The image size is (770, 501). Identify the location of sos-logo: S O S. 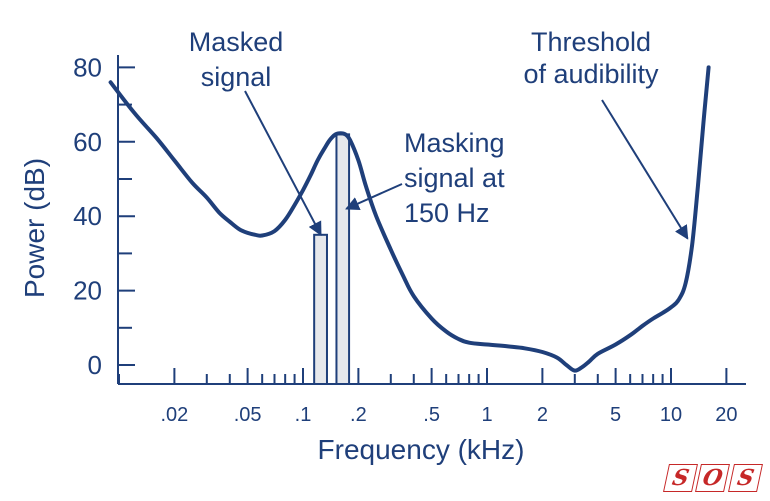
(713, 478).